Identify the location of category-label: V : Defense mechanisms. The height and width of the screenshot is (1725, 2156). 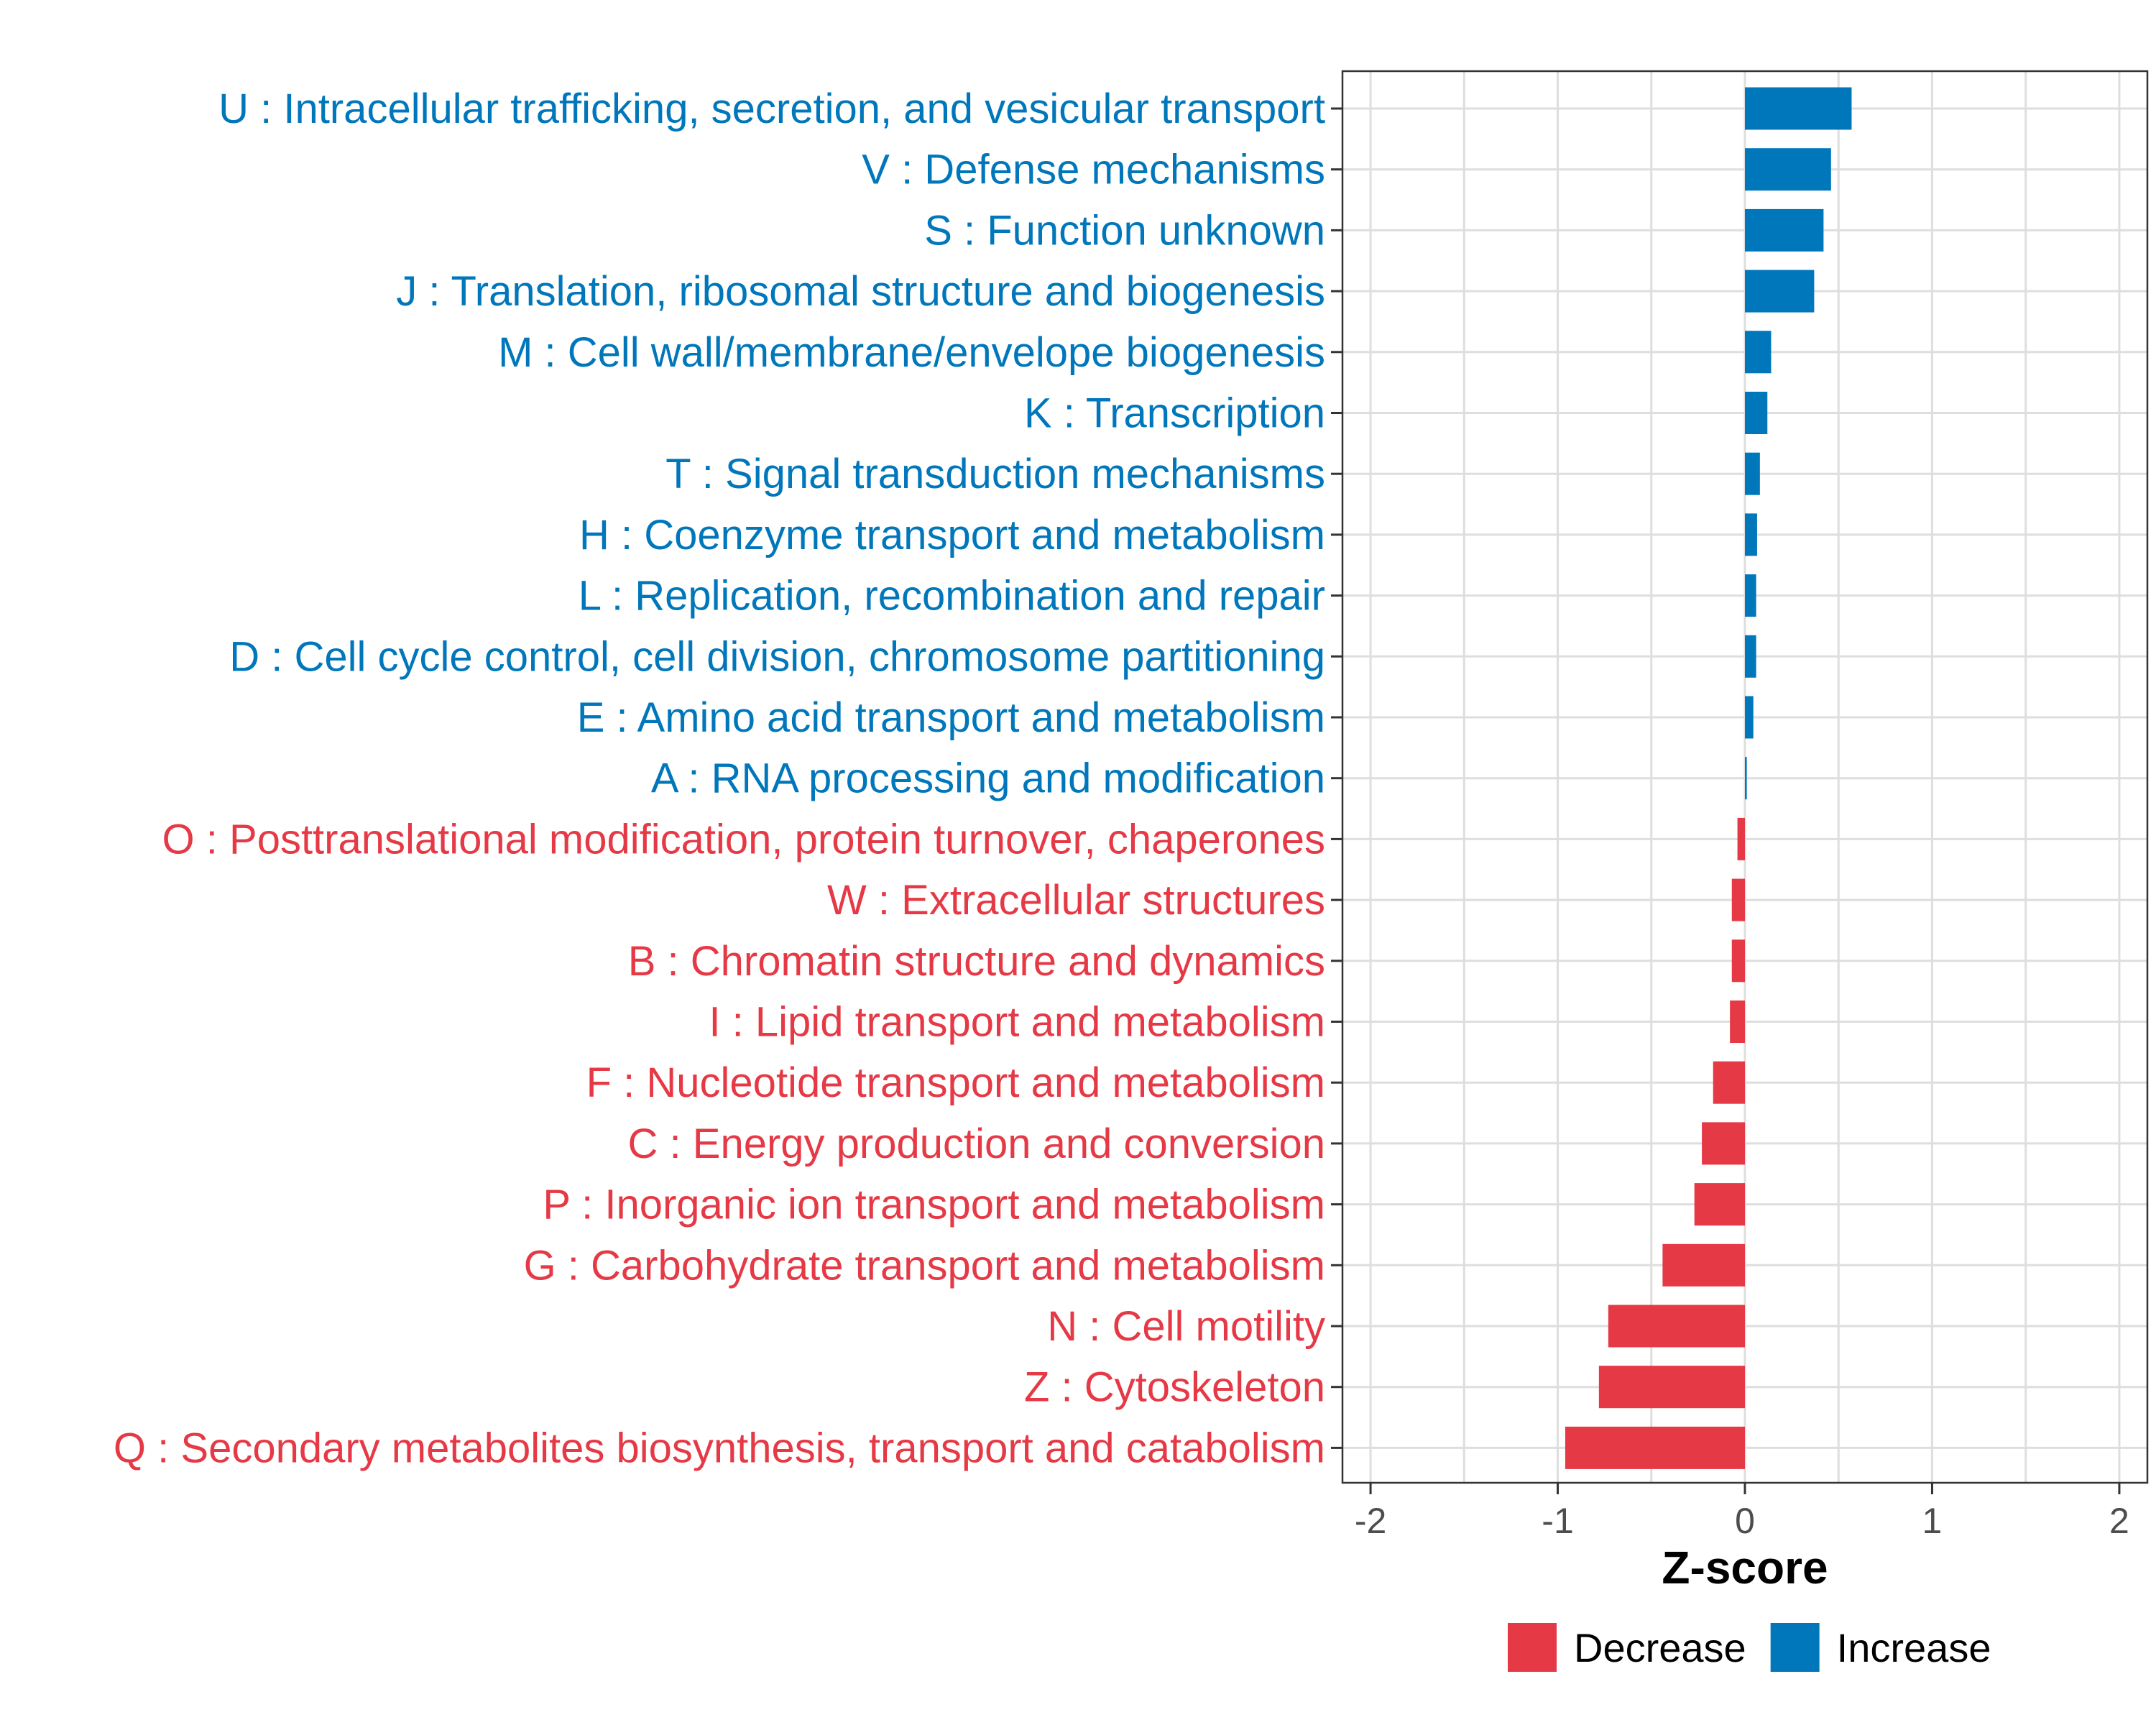
(1093, 170).